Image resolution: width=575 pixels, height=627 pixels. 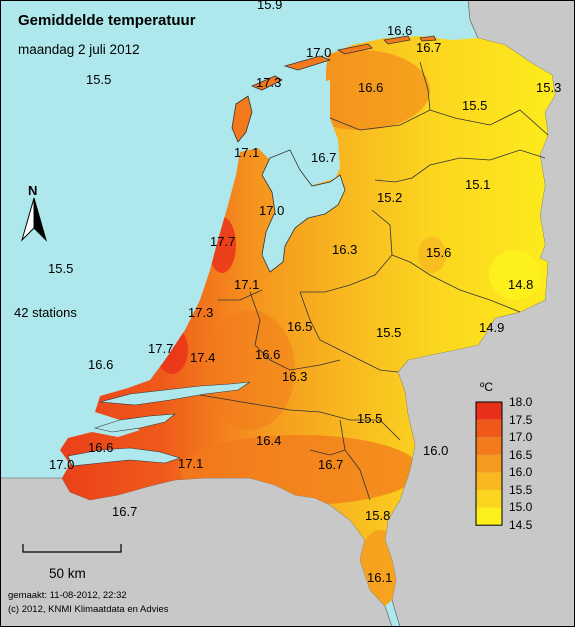 What do you see at coordinates (428, 38) in the screenshot?
I see `rottumeroog-island` at bounding box center [428, 38].